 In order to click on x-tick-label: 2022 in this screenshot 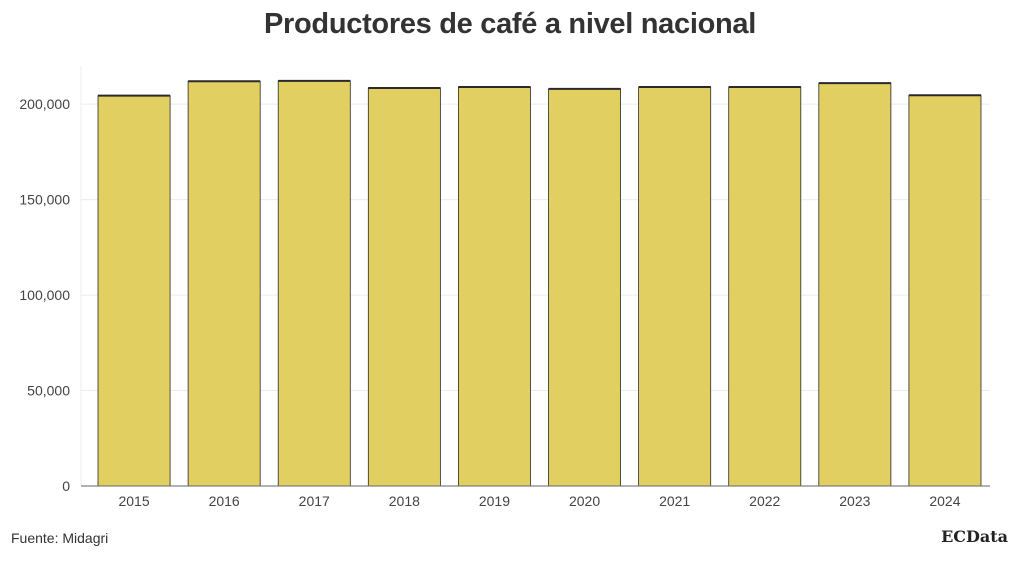, I will do `click(764, 501)`.